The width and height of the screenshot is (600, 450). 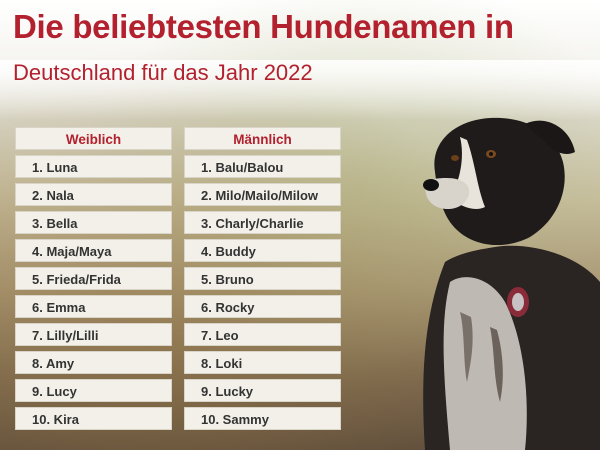 What do you see at coordinates (93, 362) in the screenshot?
I see `female-name-row: 8. Amy` at bounding box center [93, 362].